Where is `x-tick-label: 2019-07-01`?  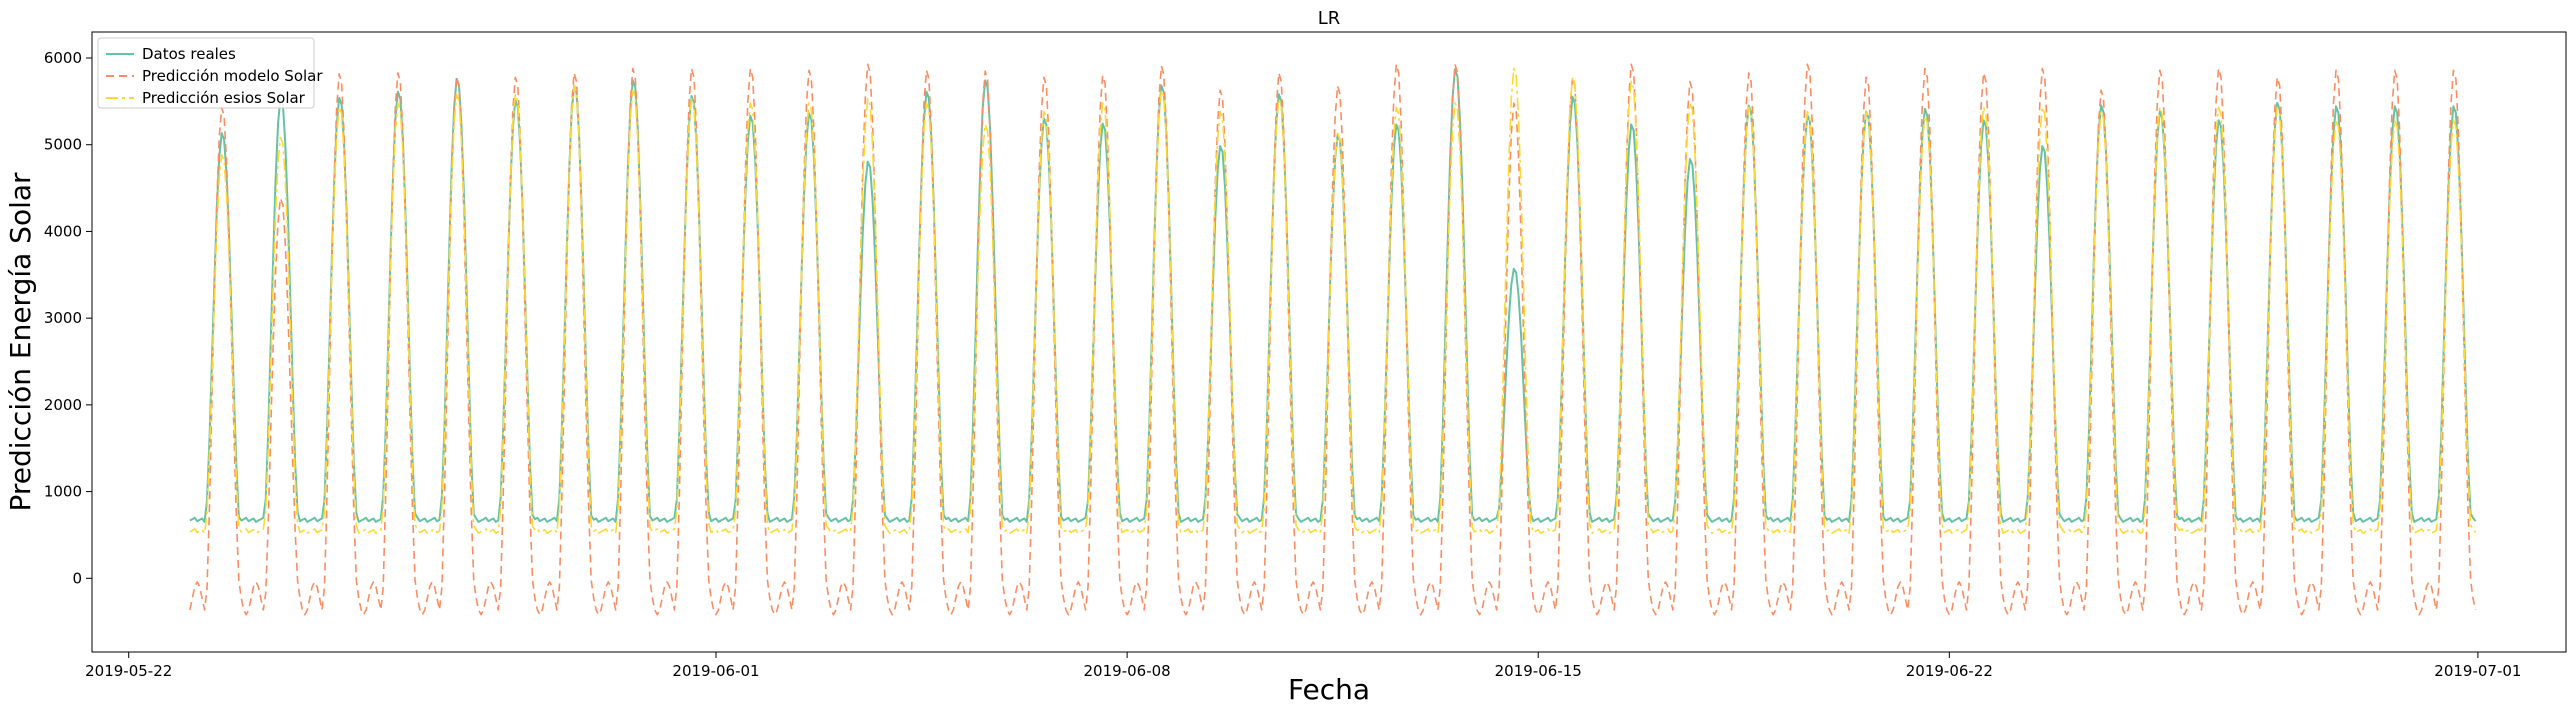 x-tick-label: 2019-07-01 is located at coordinates (2477, 671).